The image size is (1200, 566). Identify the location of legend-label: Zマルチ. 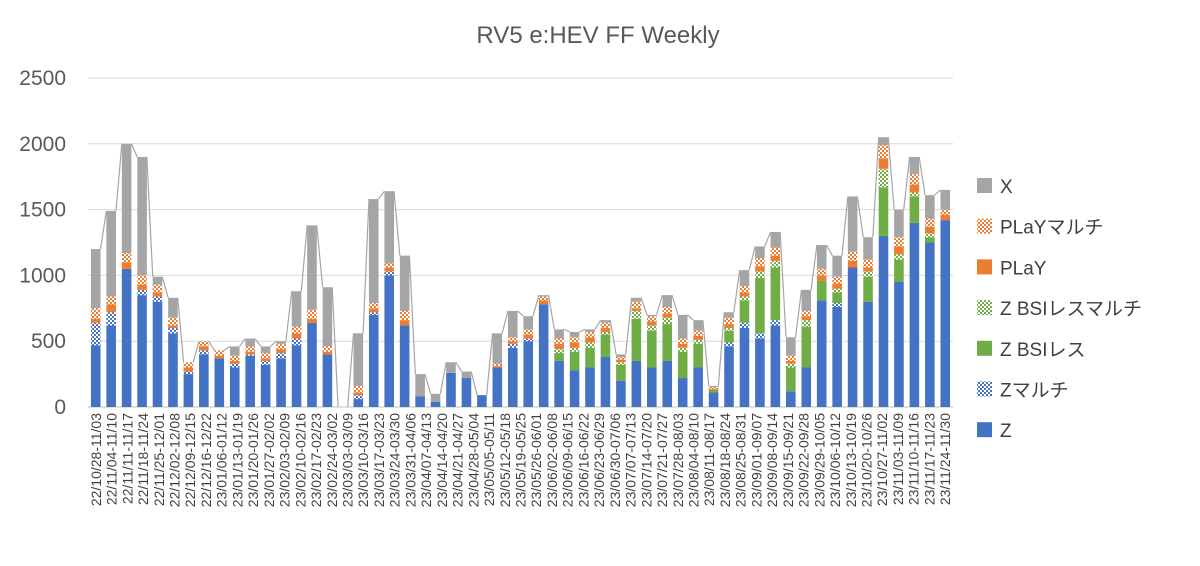
(1034, 391).